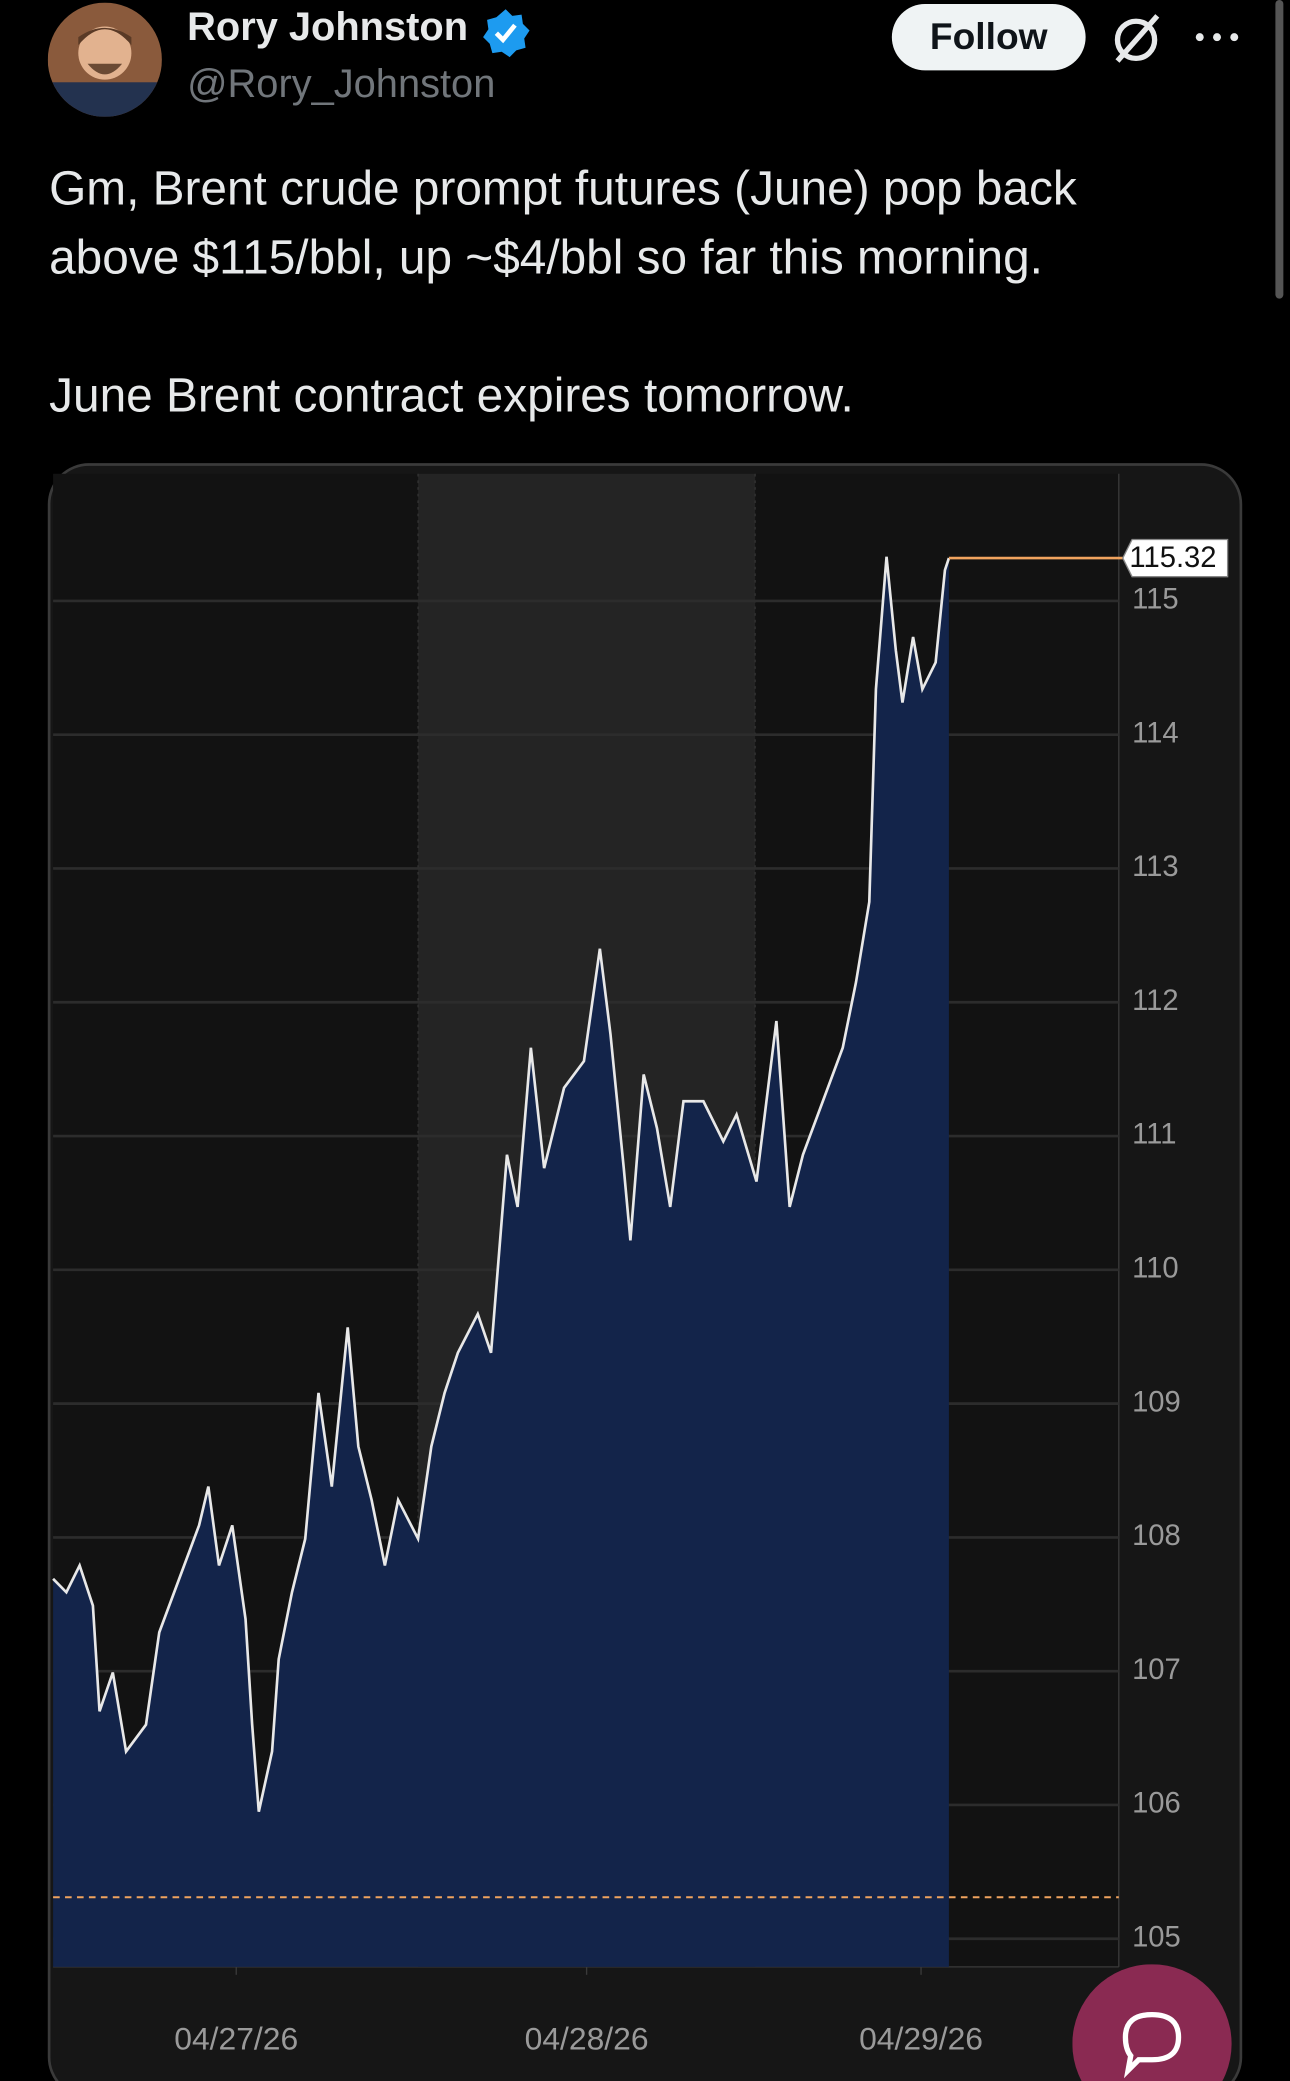 This screenshot has width=1290, height=2081. What do you see at coordinates (506, 33) in the screenshot?
I see `verified-badge` at bounding box center [506, 33].